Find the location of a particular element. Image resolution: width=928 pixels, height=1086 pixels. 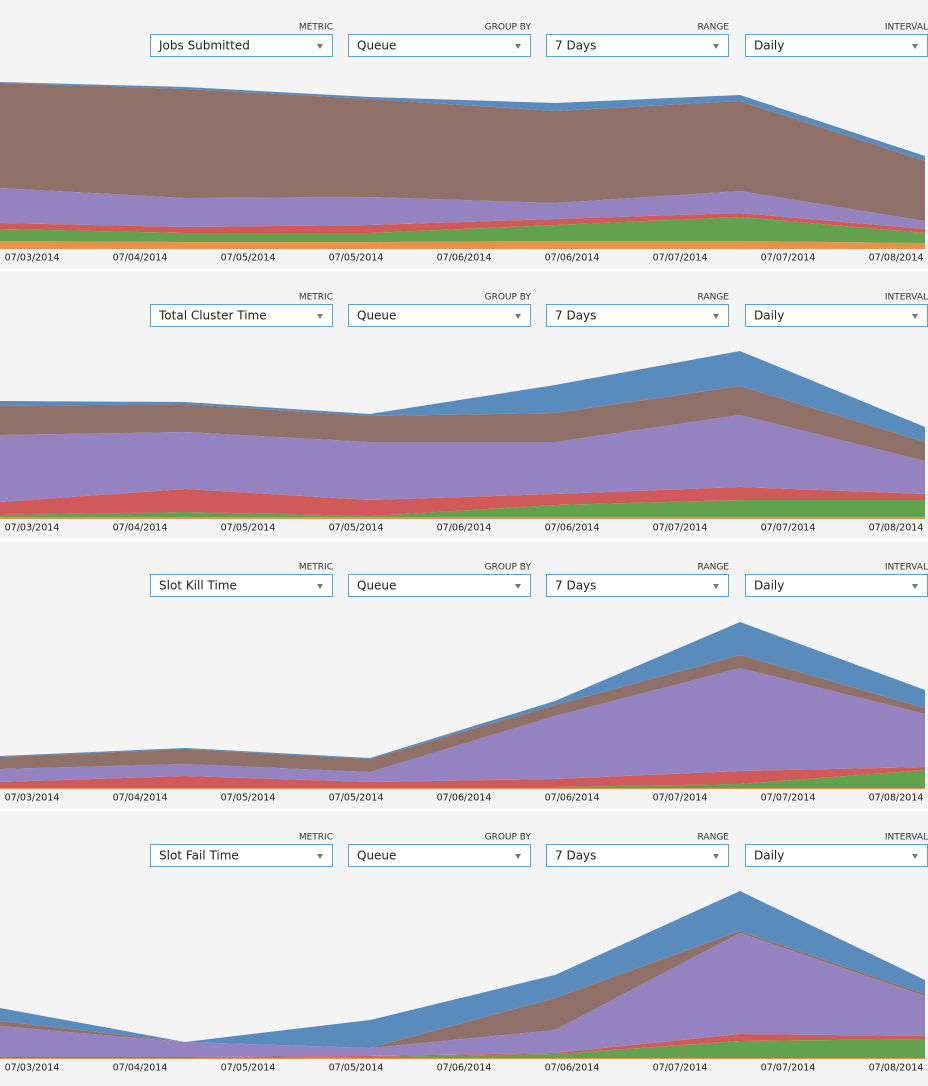

dropdown-value: Slot Kill Time is located at coordinates (198, 586).